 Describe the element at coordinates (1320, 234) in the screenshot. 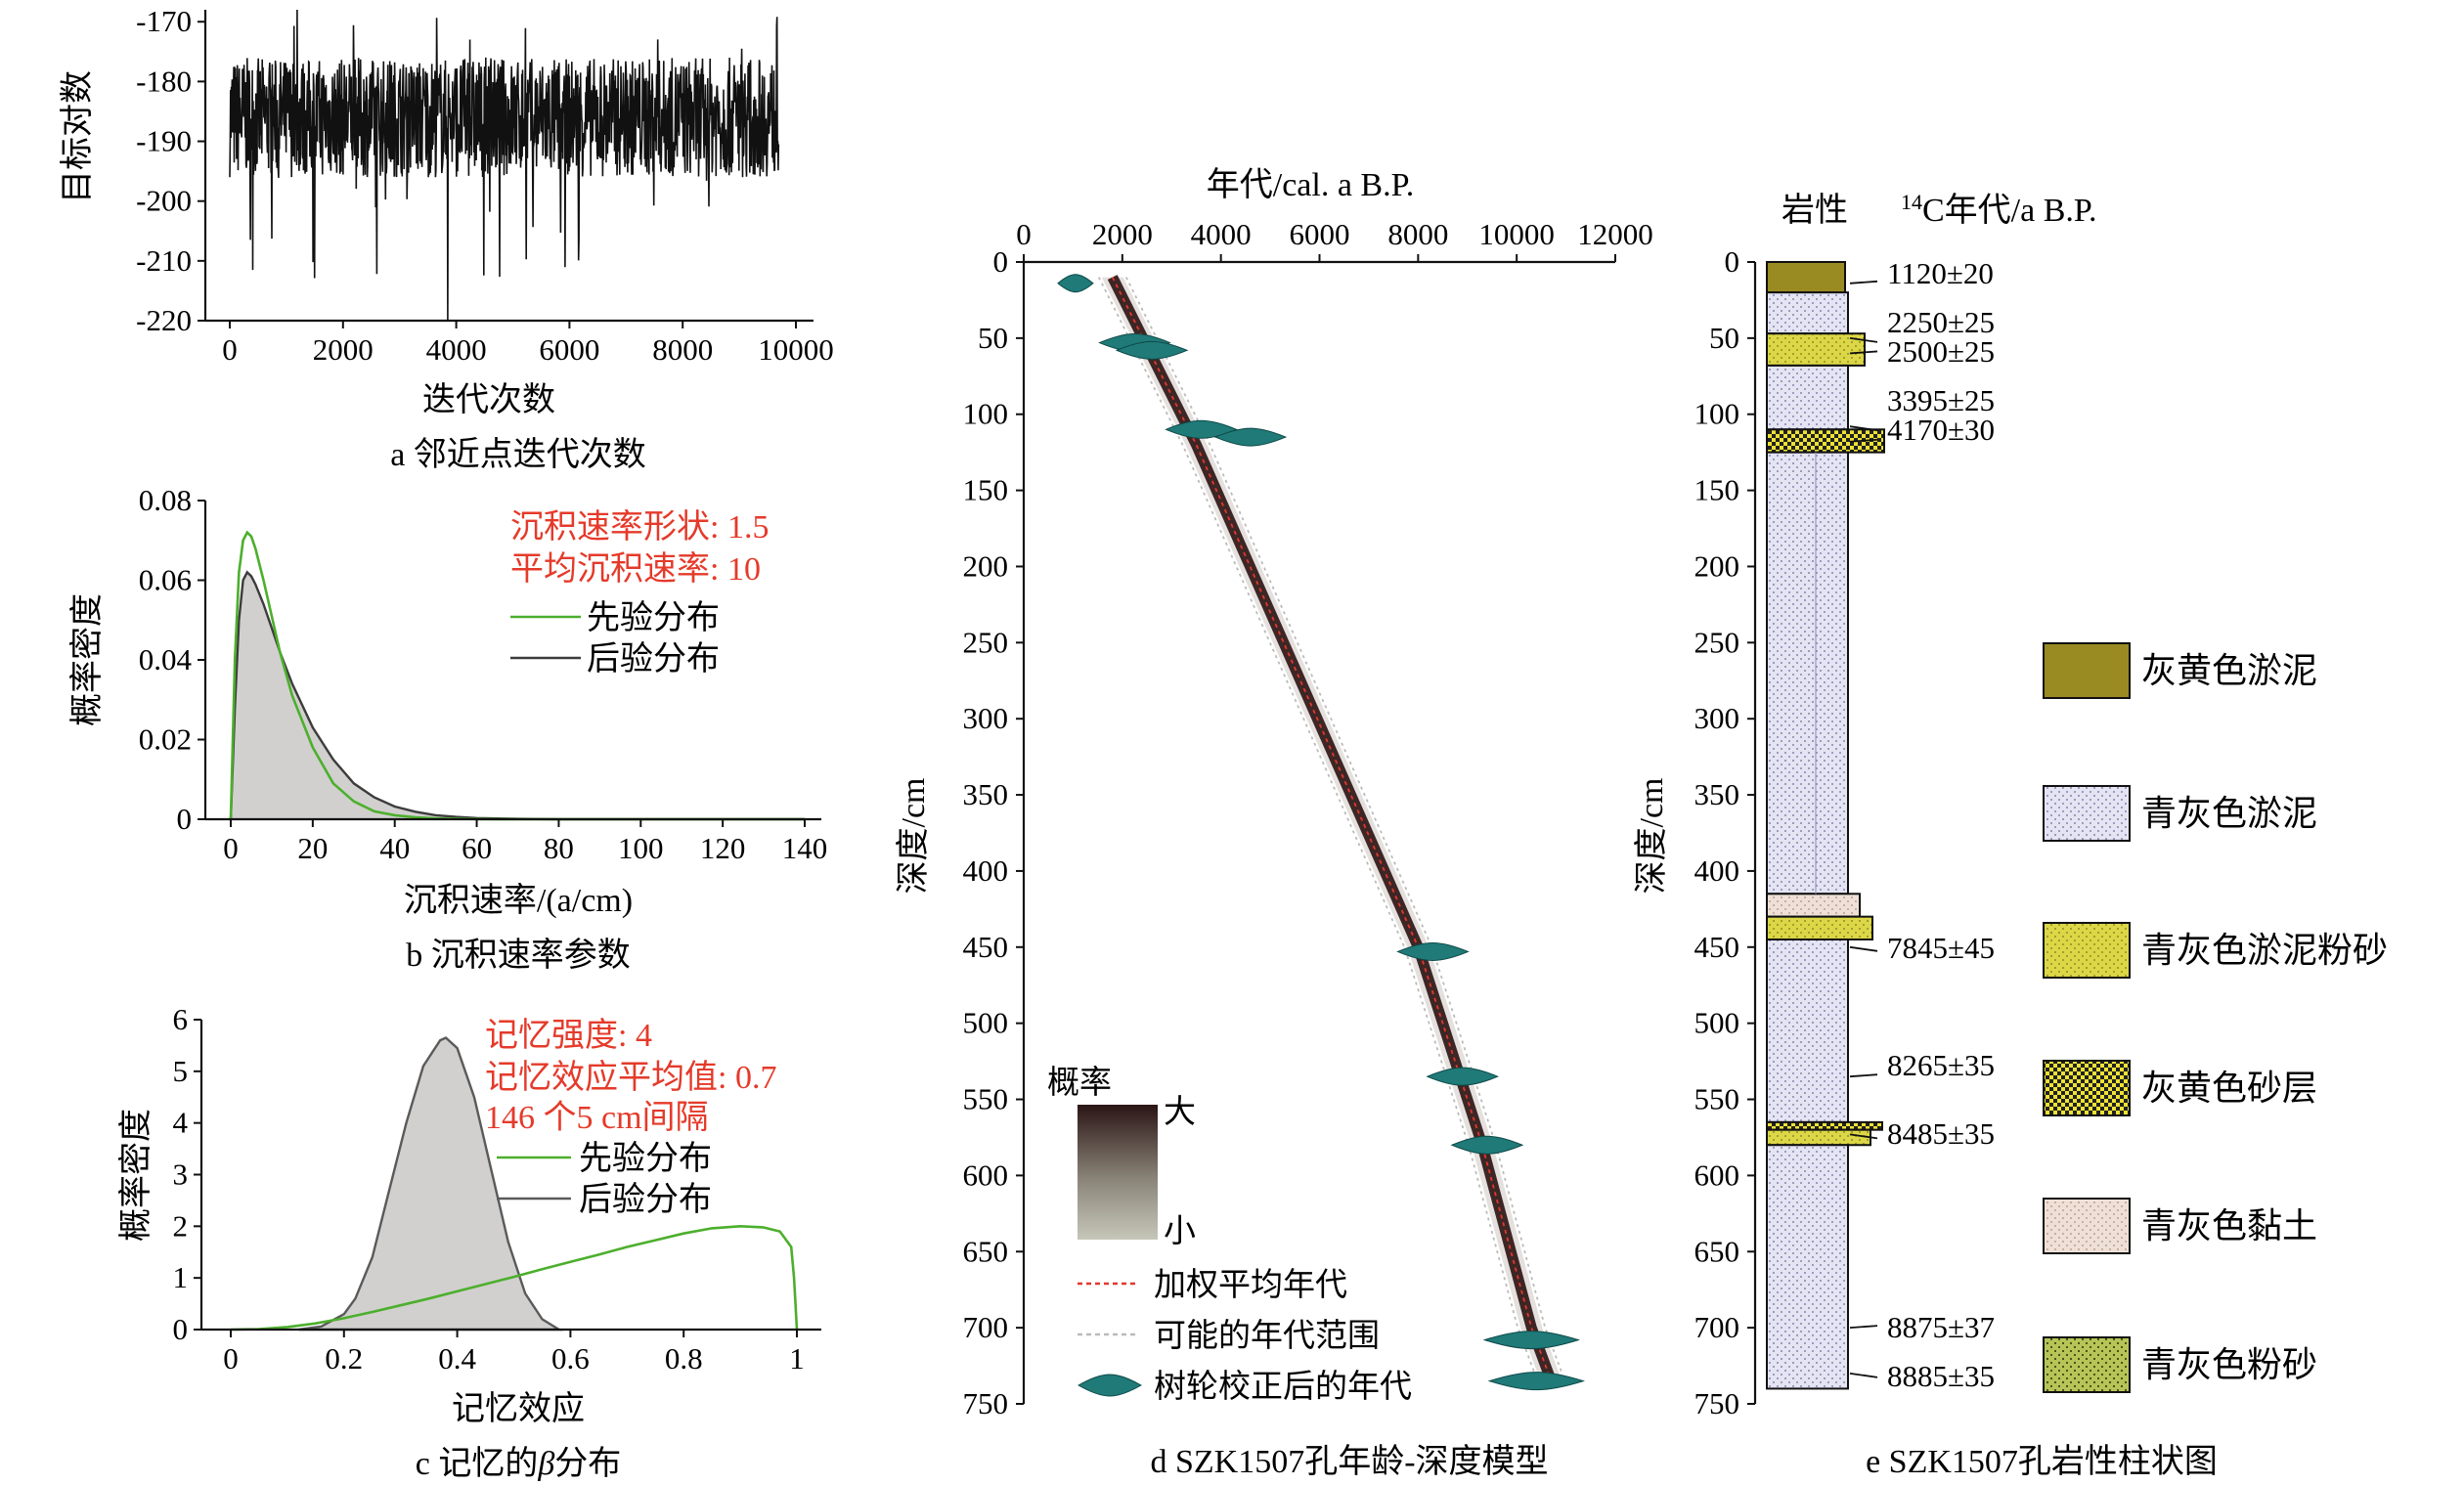

I see `x-tick-label: 6000` at that location.